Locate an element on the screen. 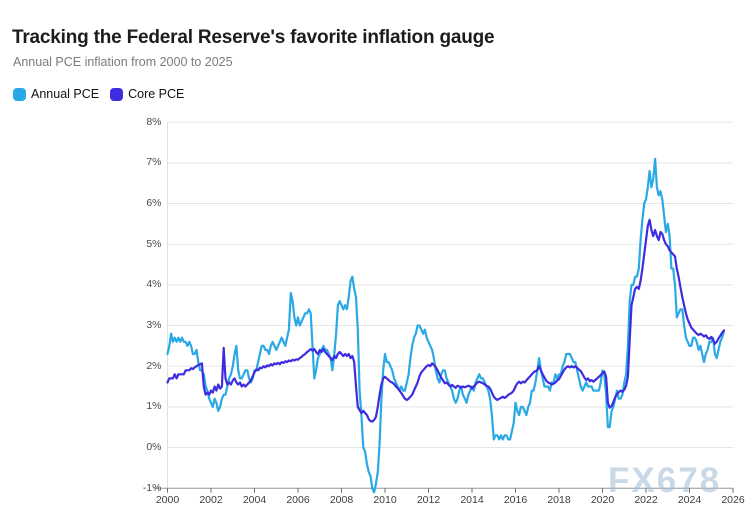  legend-label-core-pce: Core PCE is located at coordinates (156, 94).